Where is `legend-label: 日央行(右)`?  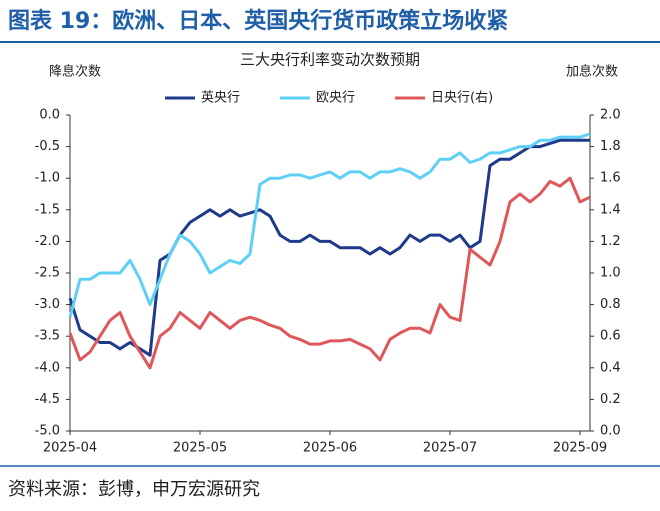 legend-label: 日央行(右) is located at coordinates (462, 98).